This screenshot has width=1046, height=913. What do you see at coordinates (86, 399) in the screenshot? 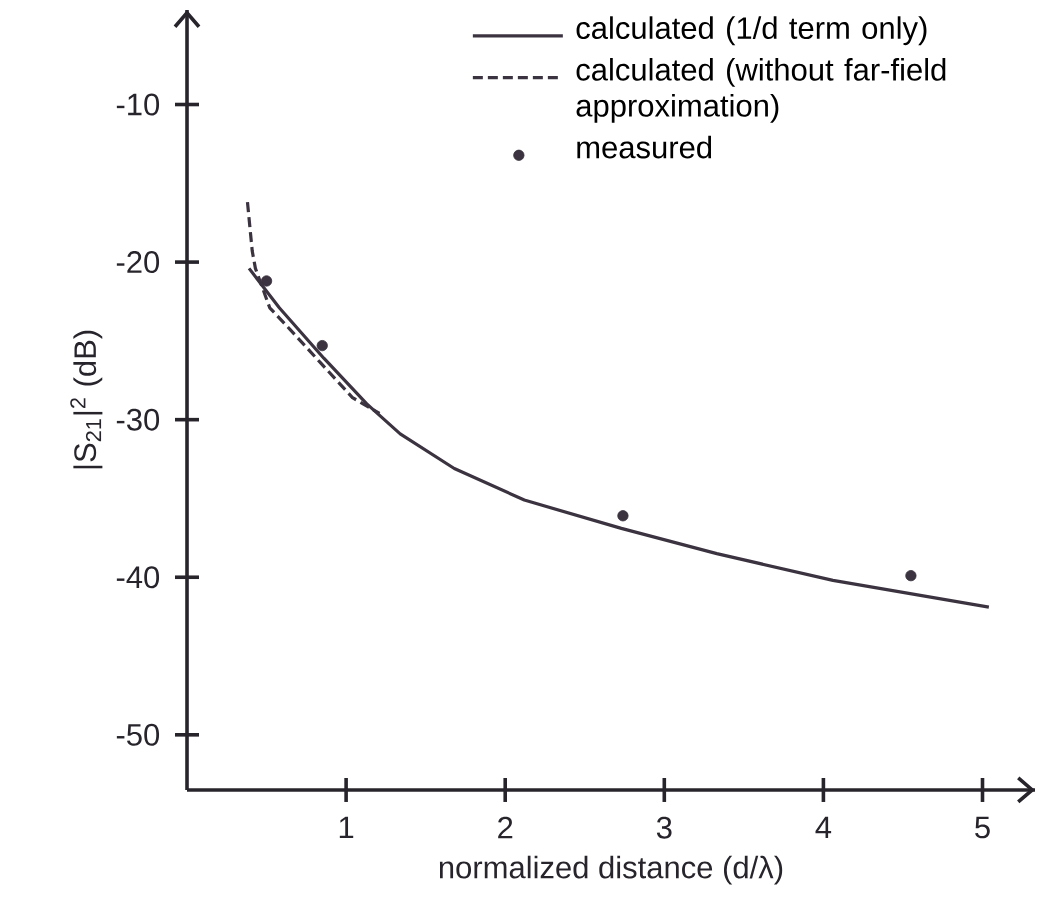
I see `y-axis-title: |S$_{21}$|$^{2}$ (dB)` at bounding box center [86, 399].